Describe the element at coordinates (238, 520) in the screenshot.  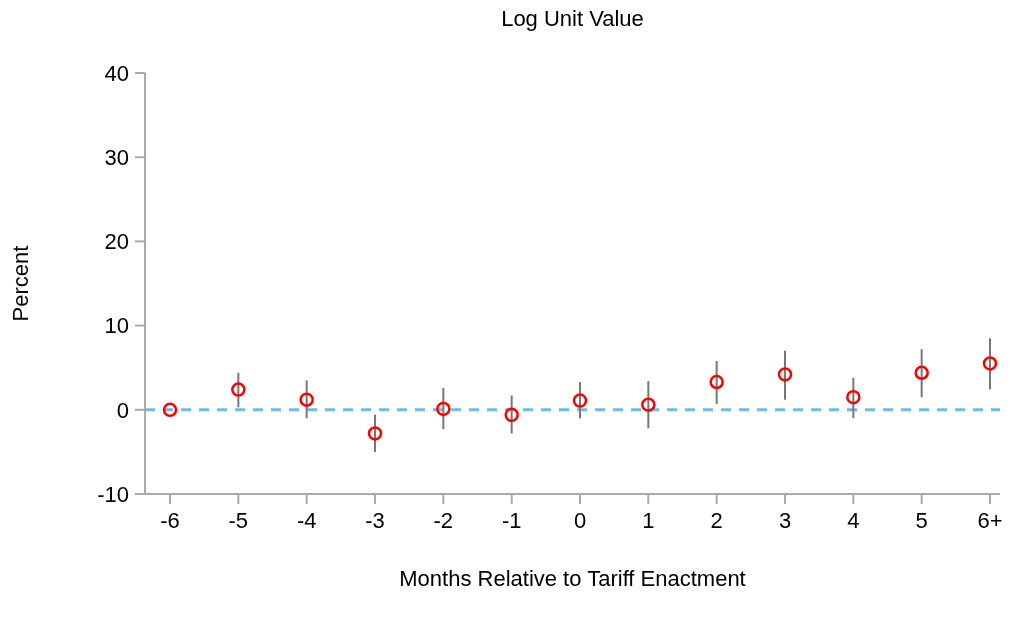
I see `x-tick-label: -5` at that location.